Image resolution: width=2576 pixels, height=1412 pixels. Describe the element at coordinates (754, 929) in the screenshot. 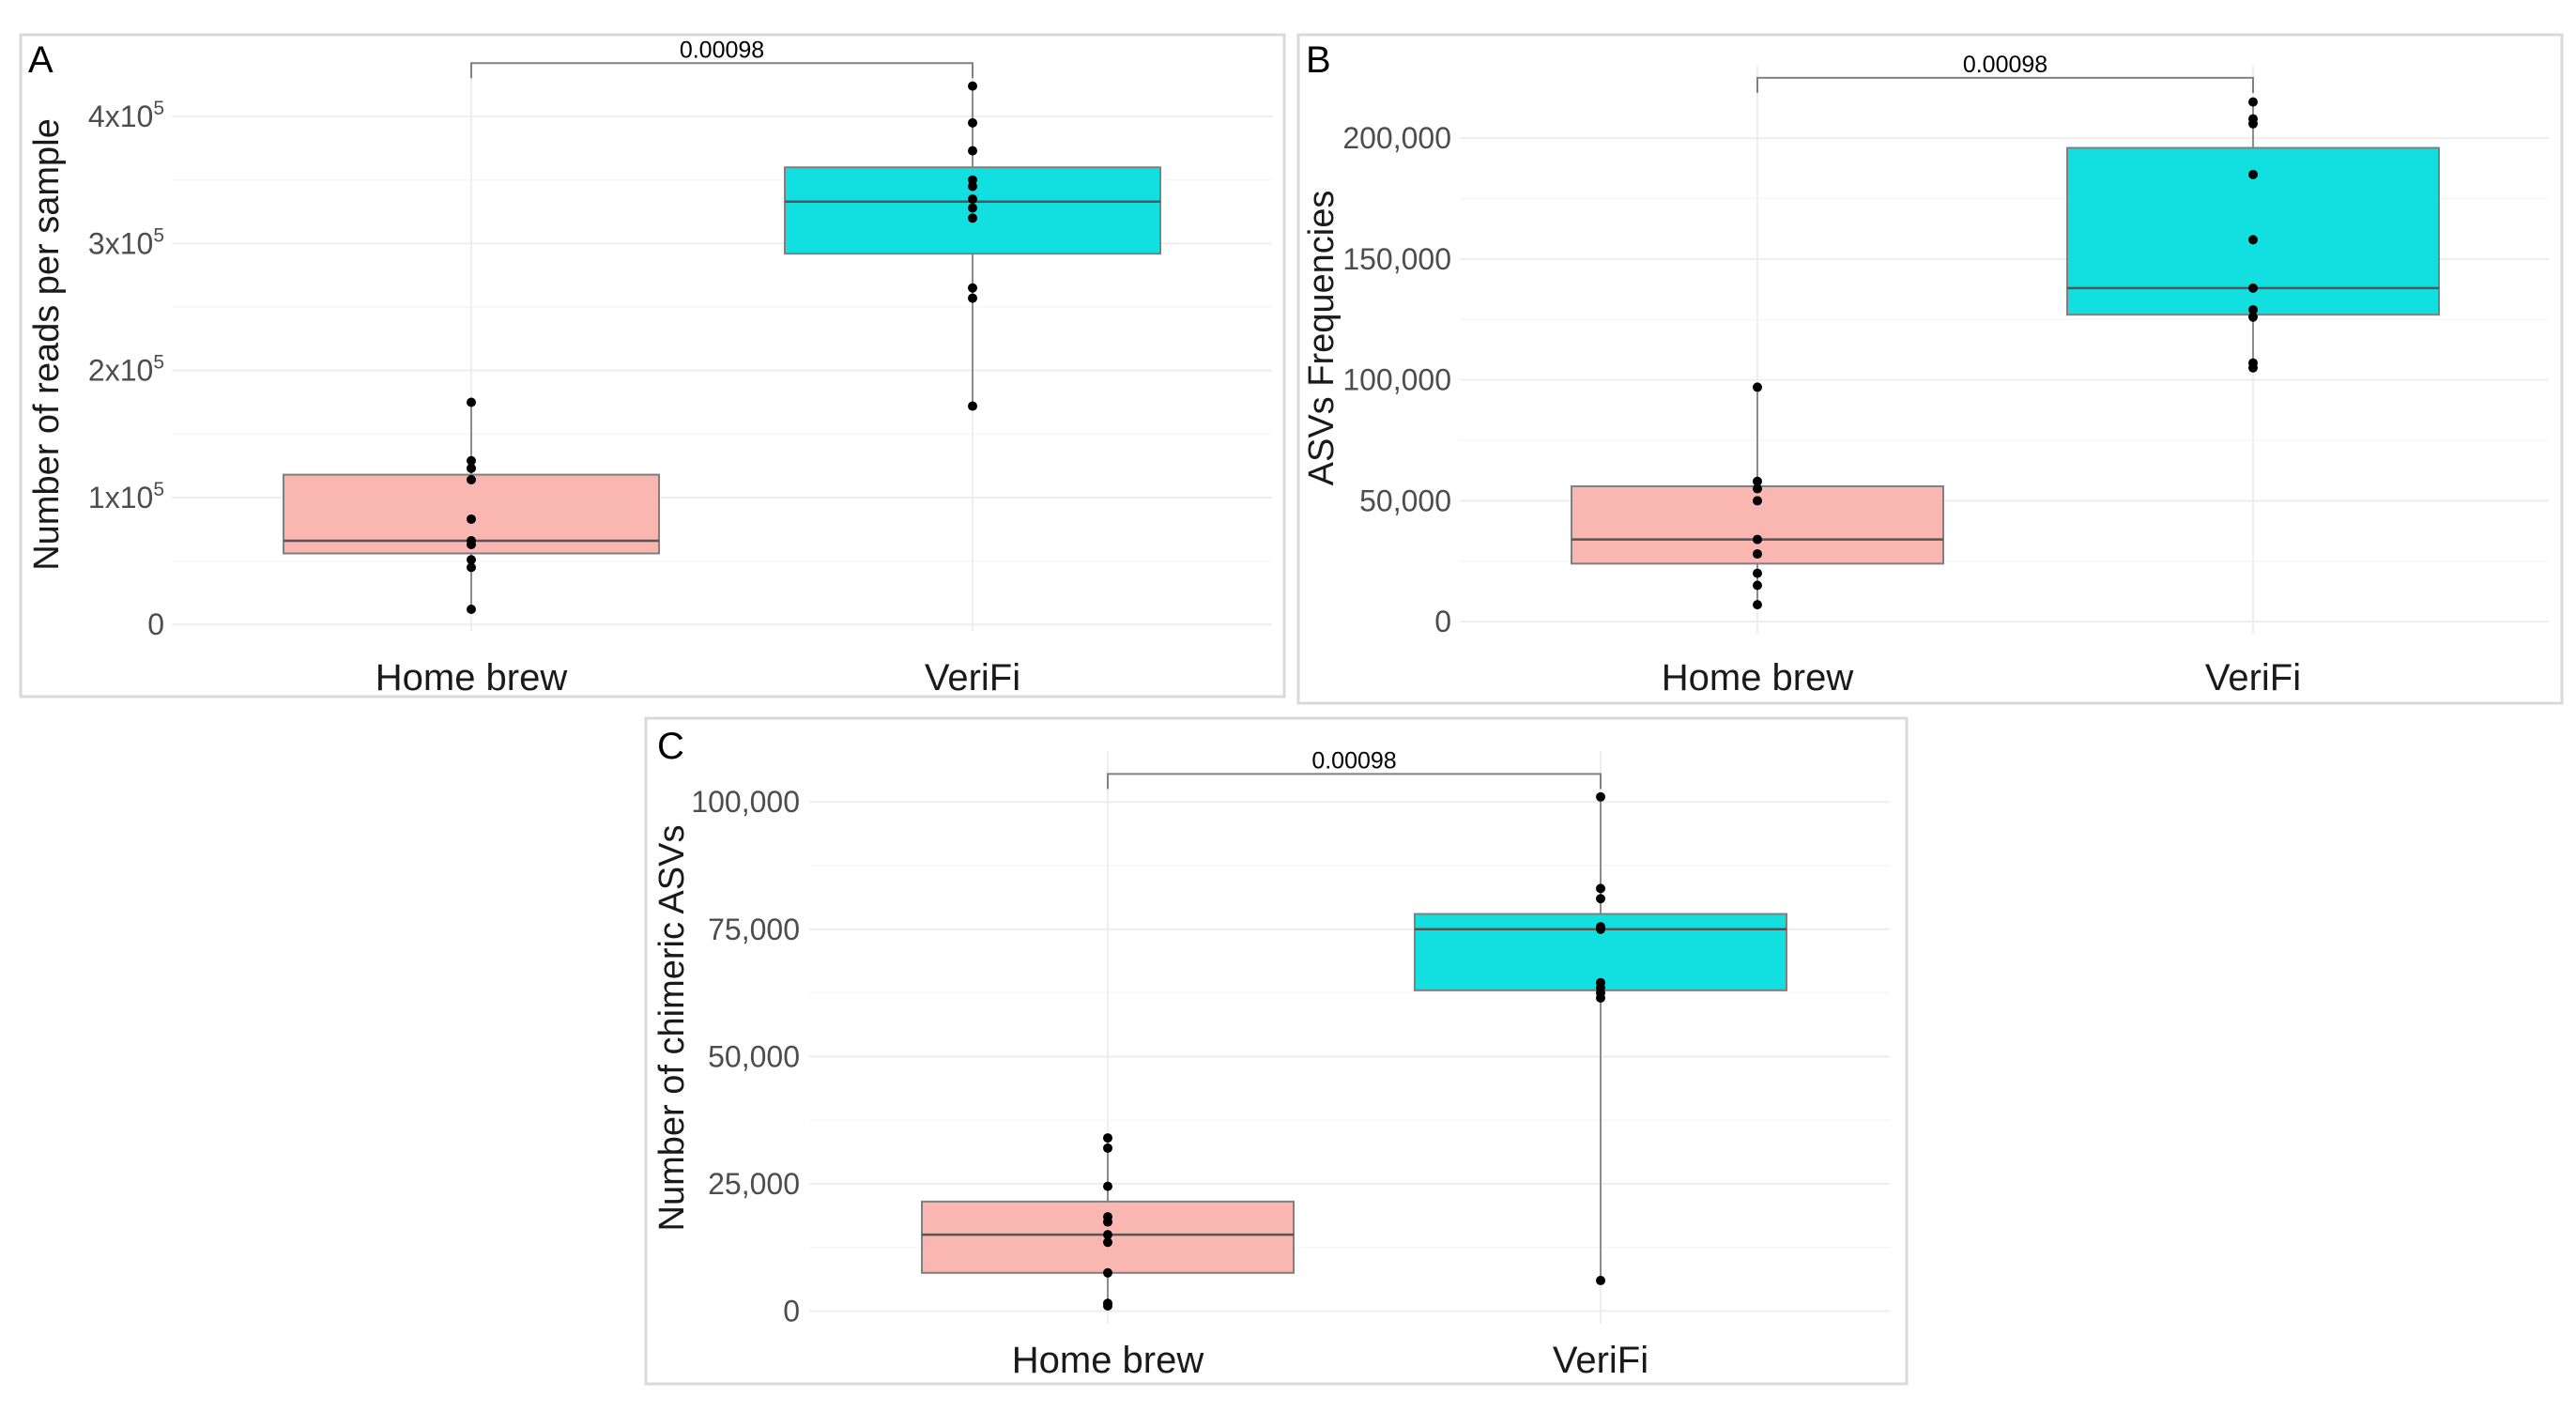

I see `y-tick-label: 75,000` at that location.